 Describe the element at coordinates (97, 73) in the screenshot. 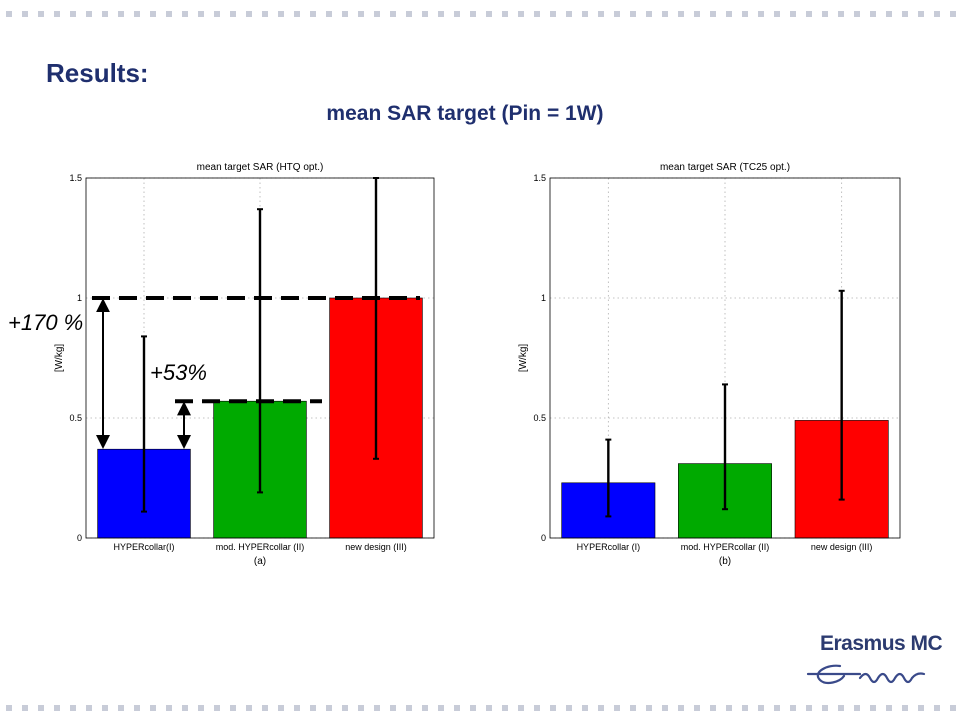

I see `slide-title: Results:` at that location.